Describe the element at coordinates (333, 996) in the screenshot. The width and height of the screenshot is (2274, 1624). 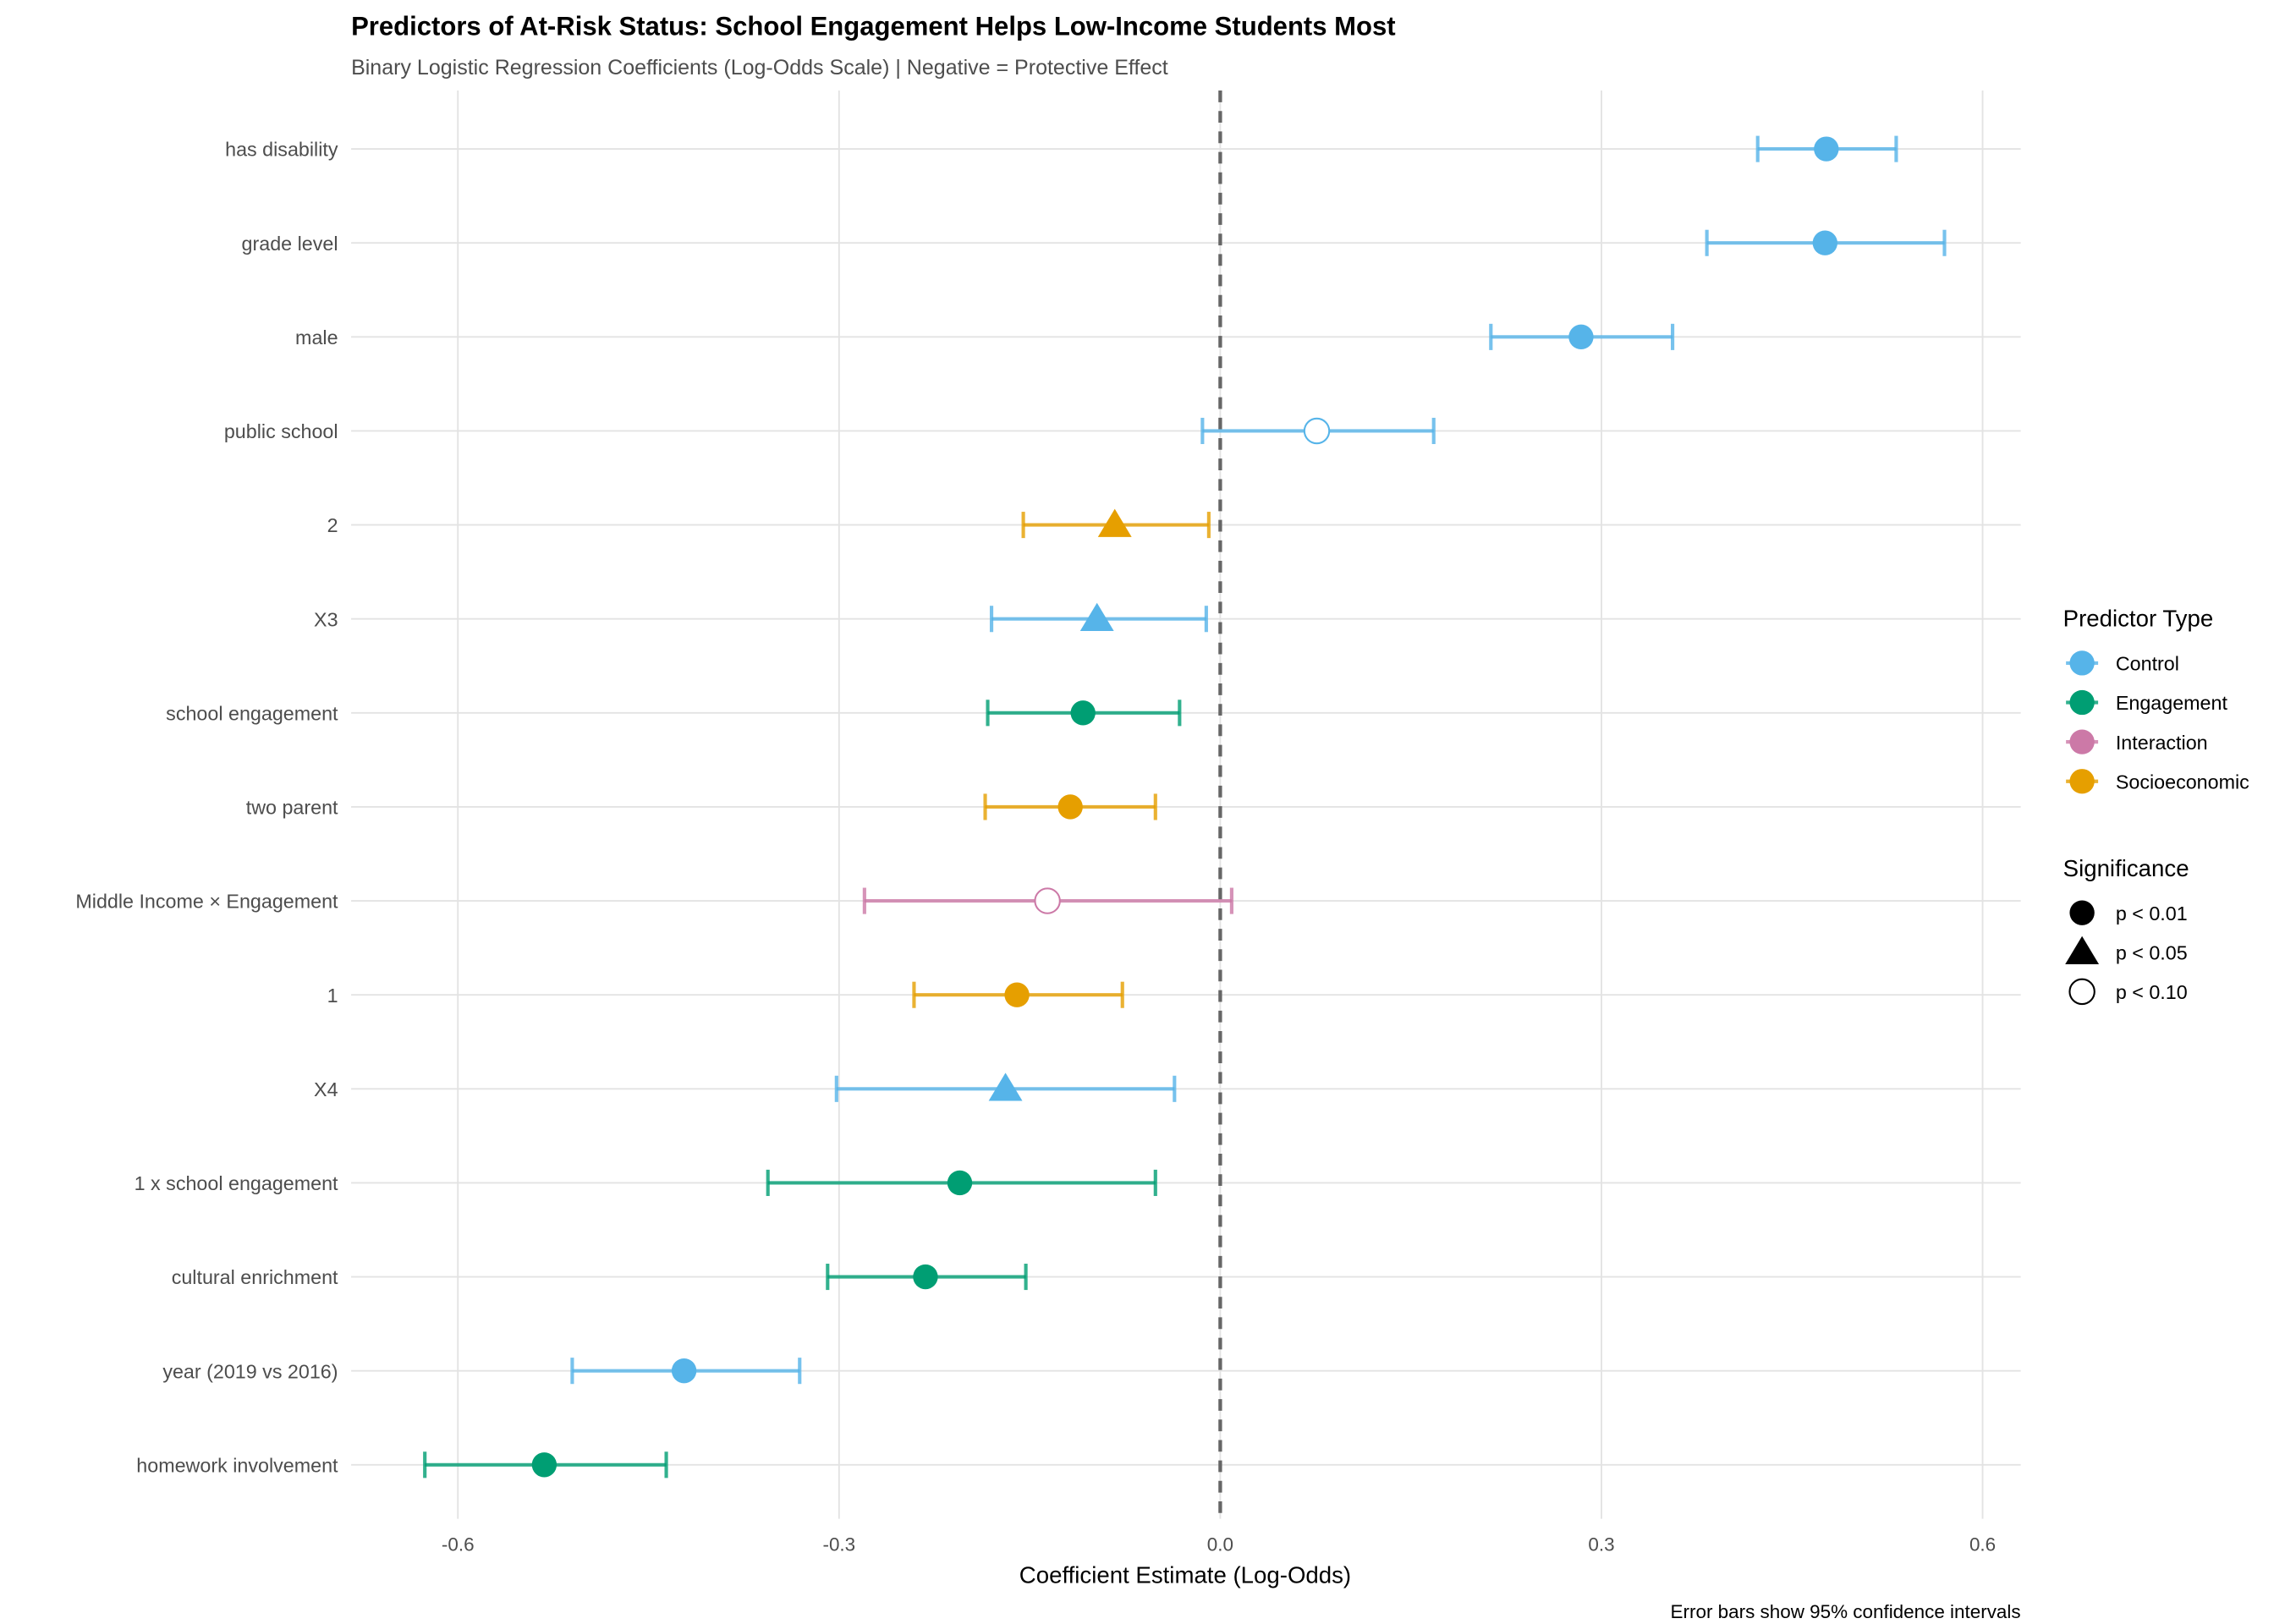
I see `y-tick-label: 1` at that location.